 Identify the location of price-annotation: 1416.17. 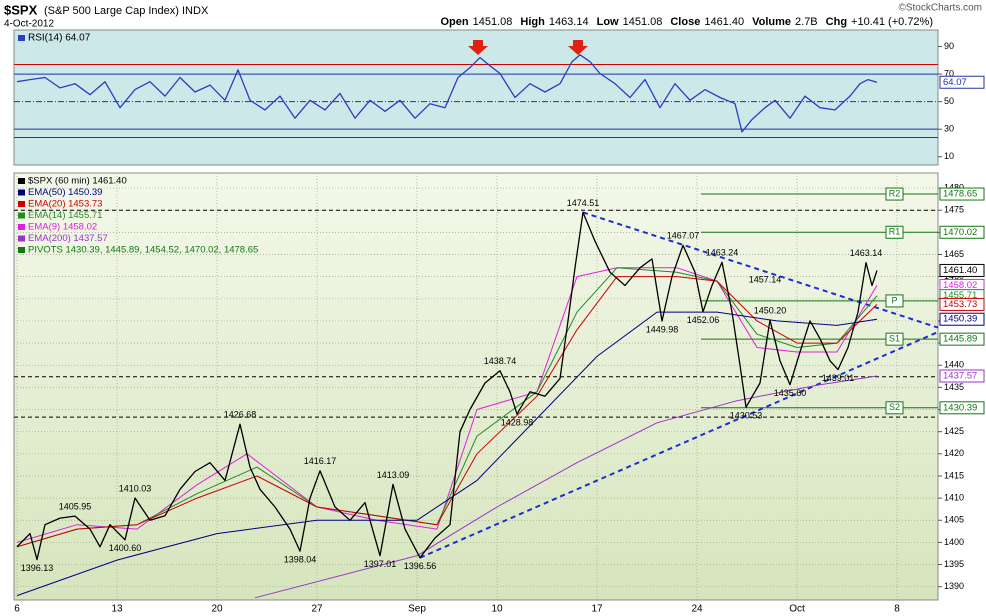
(320, 461).